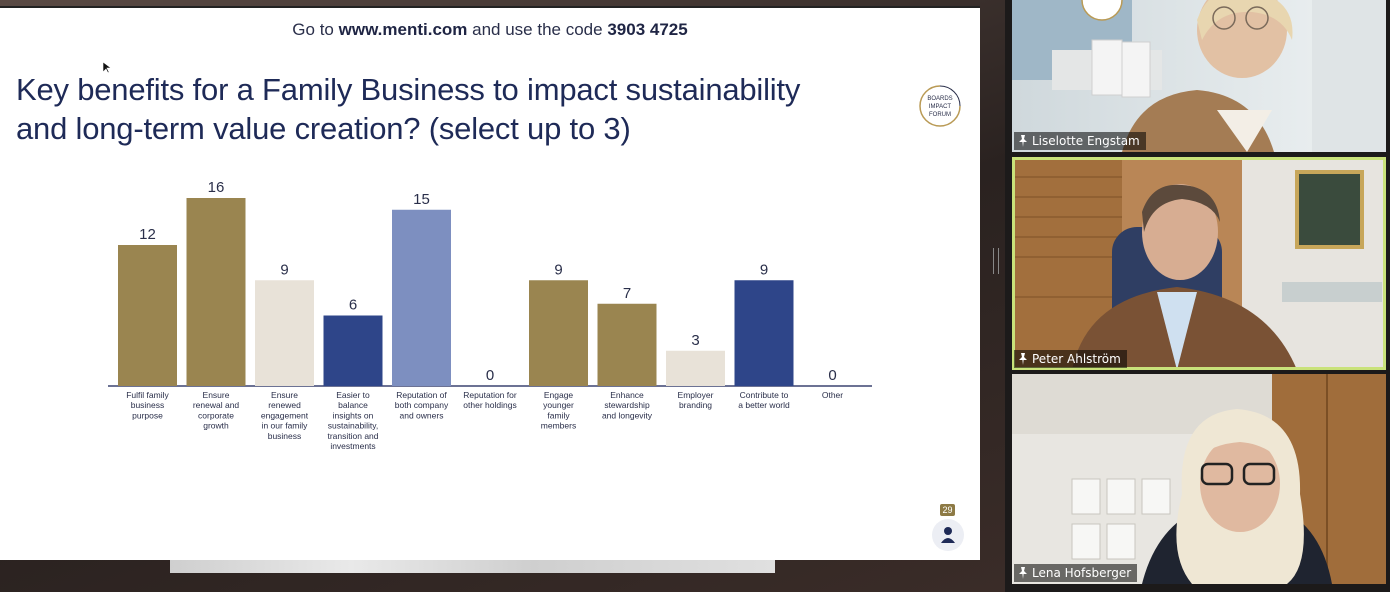 Image resolution: width=1390 pixels, height=592 pixels. Describe the element at coordinates (627, 293) in the screenshot. I see `value-label-7: 7` at that location.